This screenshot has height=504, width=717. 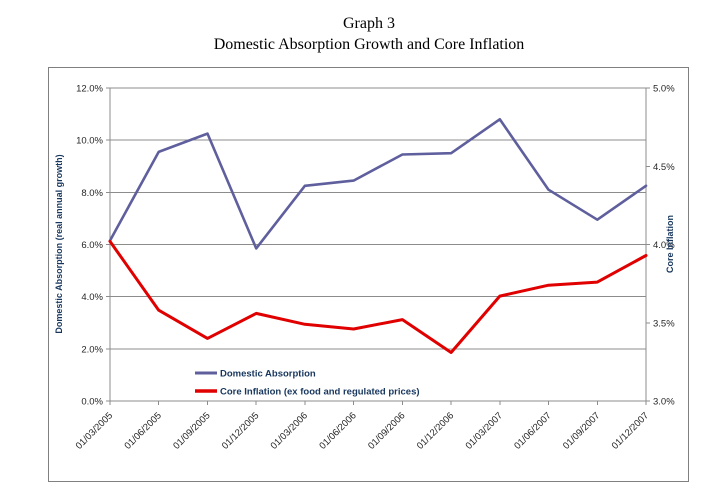 I want to click on y-axis-label-right: 5.0%, so click(x=664, y=89).